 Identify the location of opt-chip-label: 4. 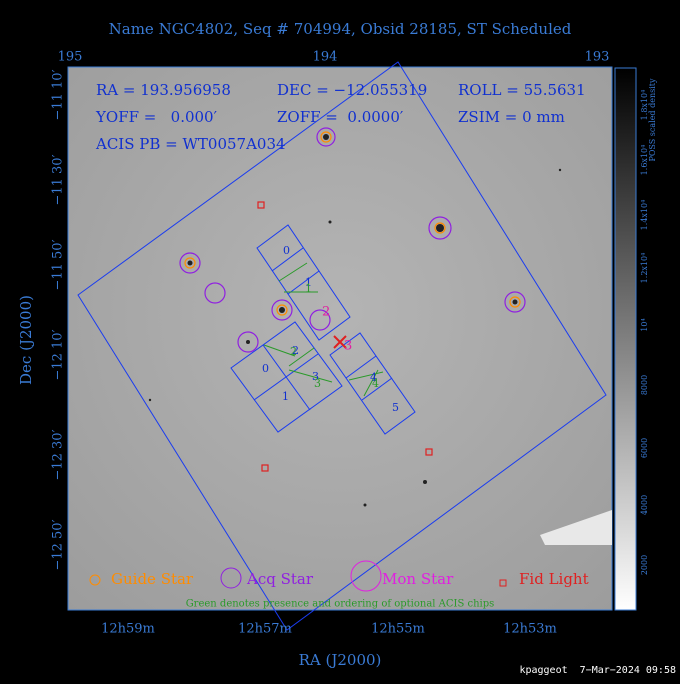
(375, 383).